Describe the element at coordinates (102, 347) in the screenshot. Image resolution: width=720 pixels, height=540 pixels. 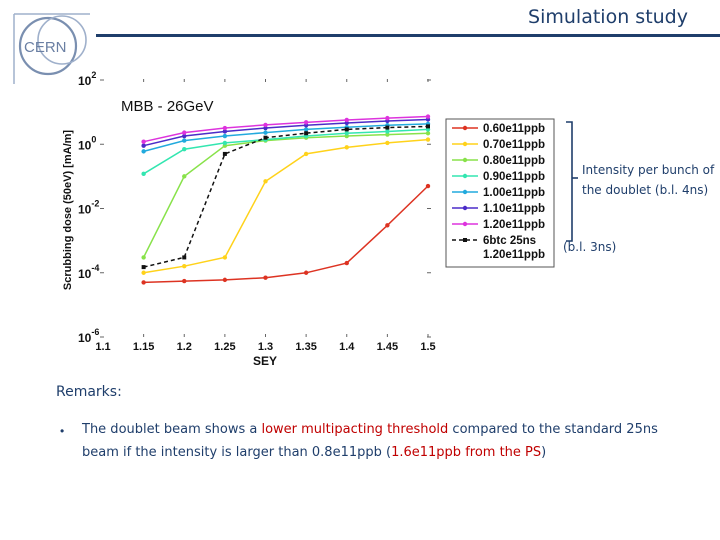
I see `x-tick-label: 1.1` at that location.